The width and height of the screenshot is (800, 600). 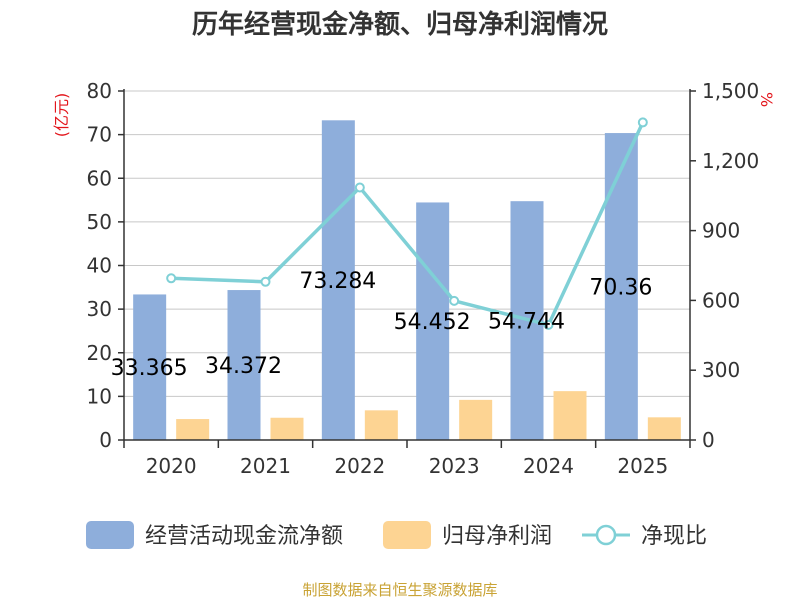 What do you see at coordinates (99, 135) in the screenshot?
I see `left-tick-label: 70` at bounding box center [99, 135].